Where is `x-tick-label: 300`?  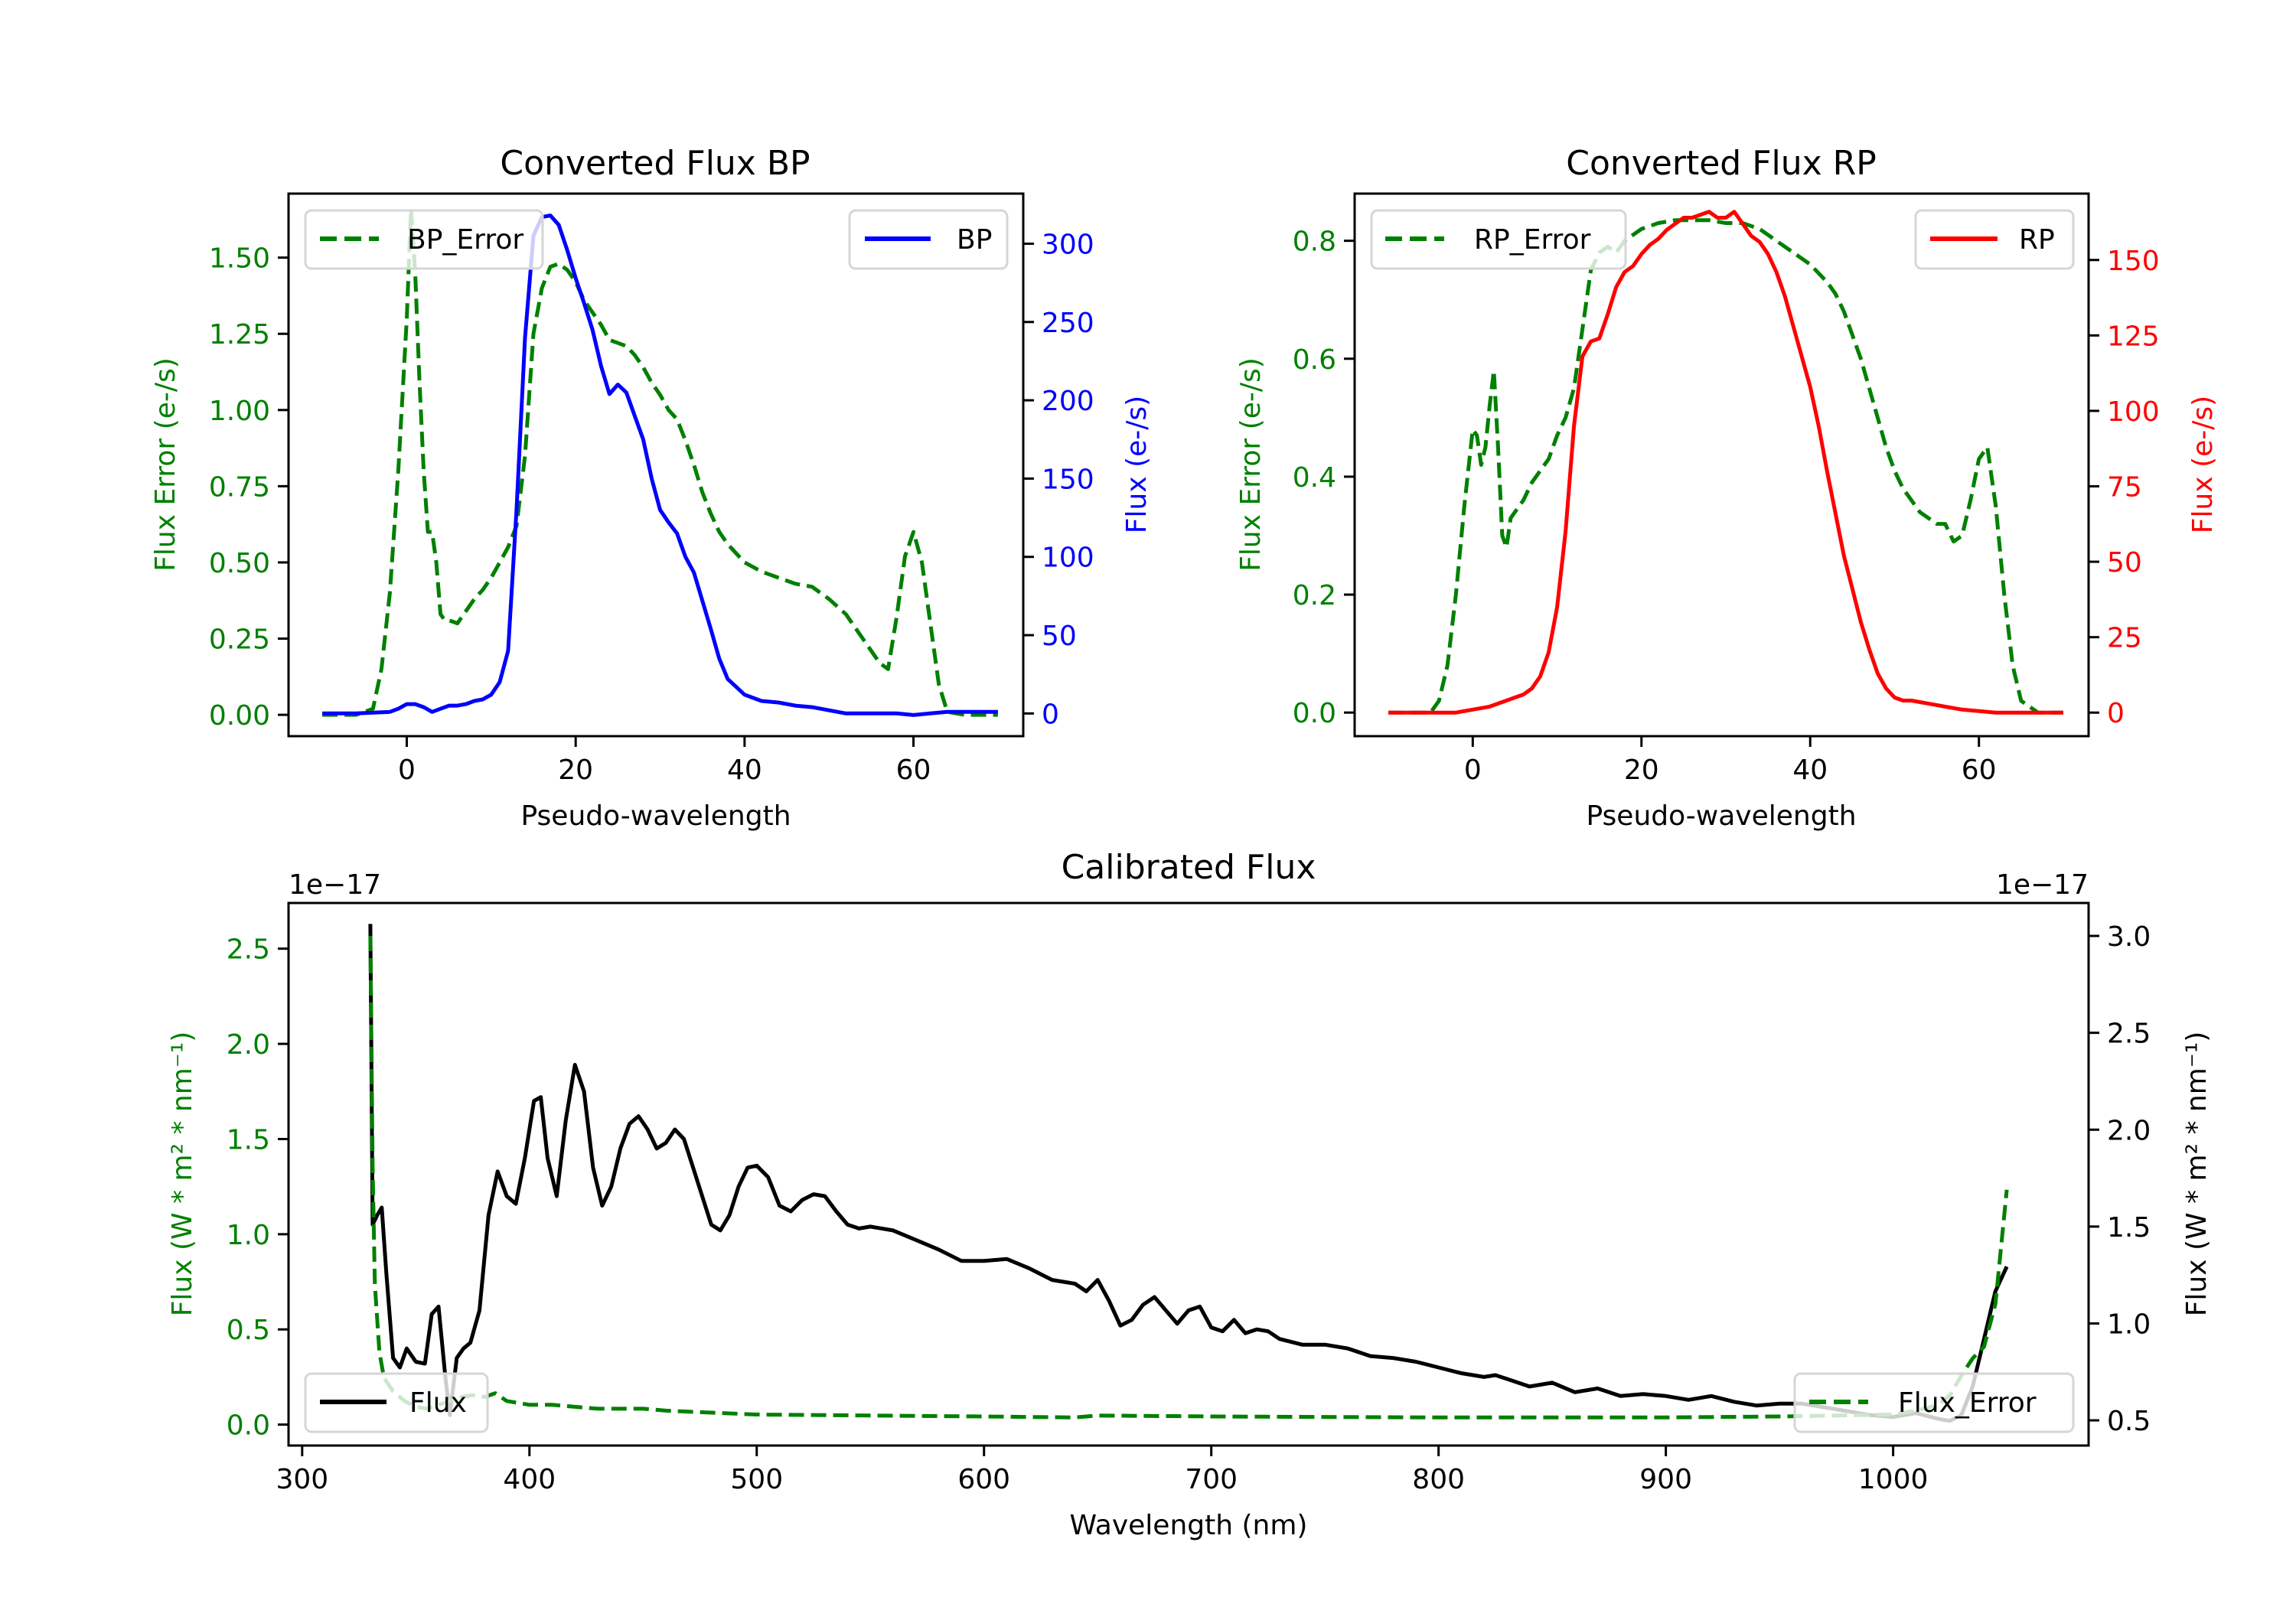 x-tick-label: 300 is located at coordinates (302, 1479).